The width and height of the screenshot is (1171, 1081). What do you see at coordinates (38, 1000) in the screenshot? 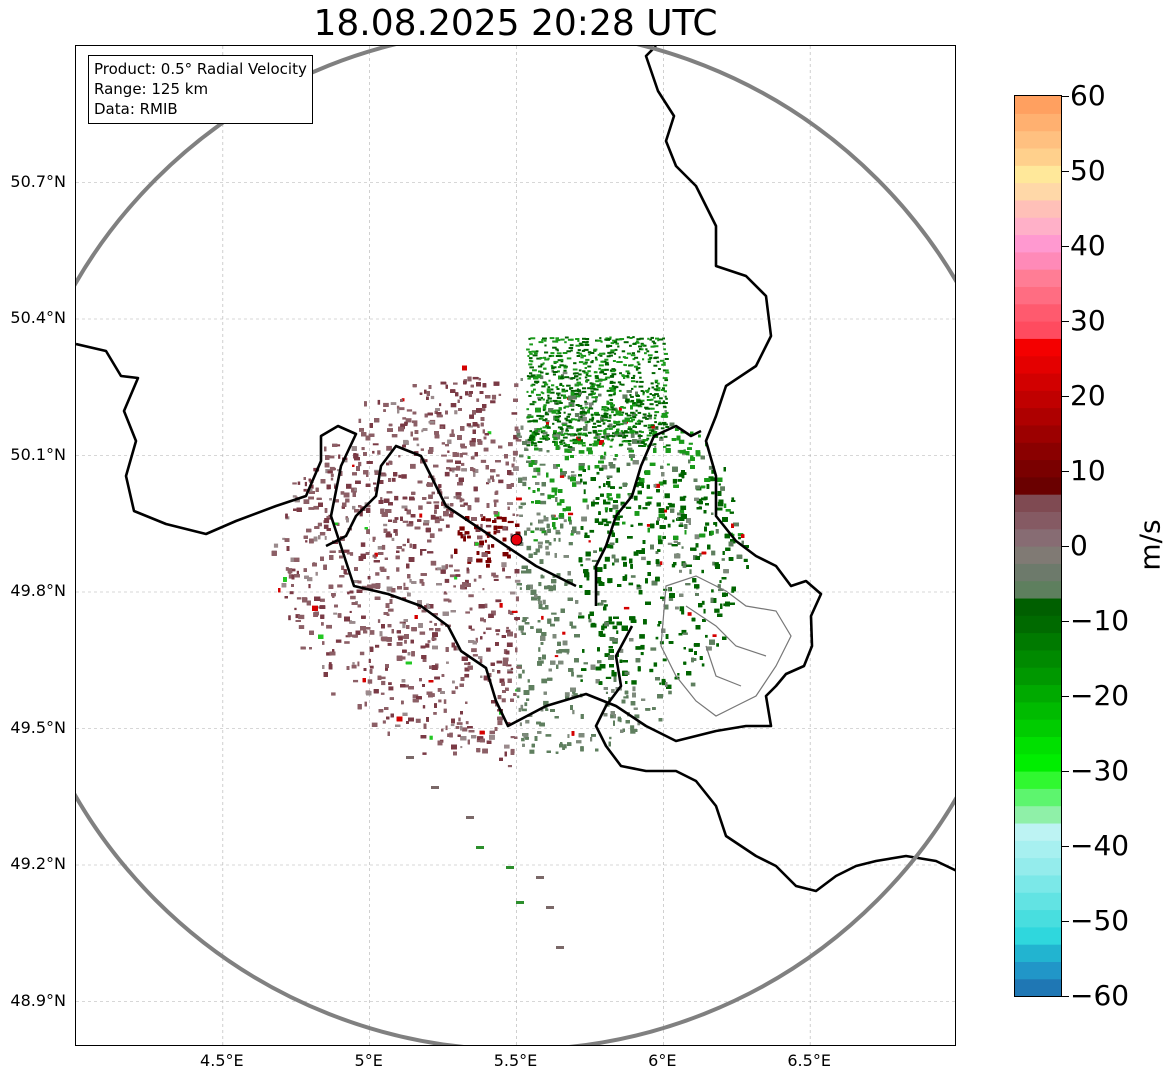
I see `lat-tick-label: 48.9°N` at bounding box center [38, 1000].